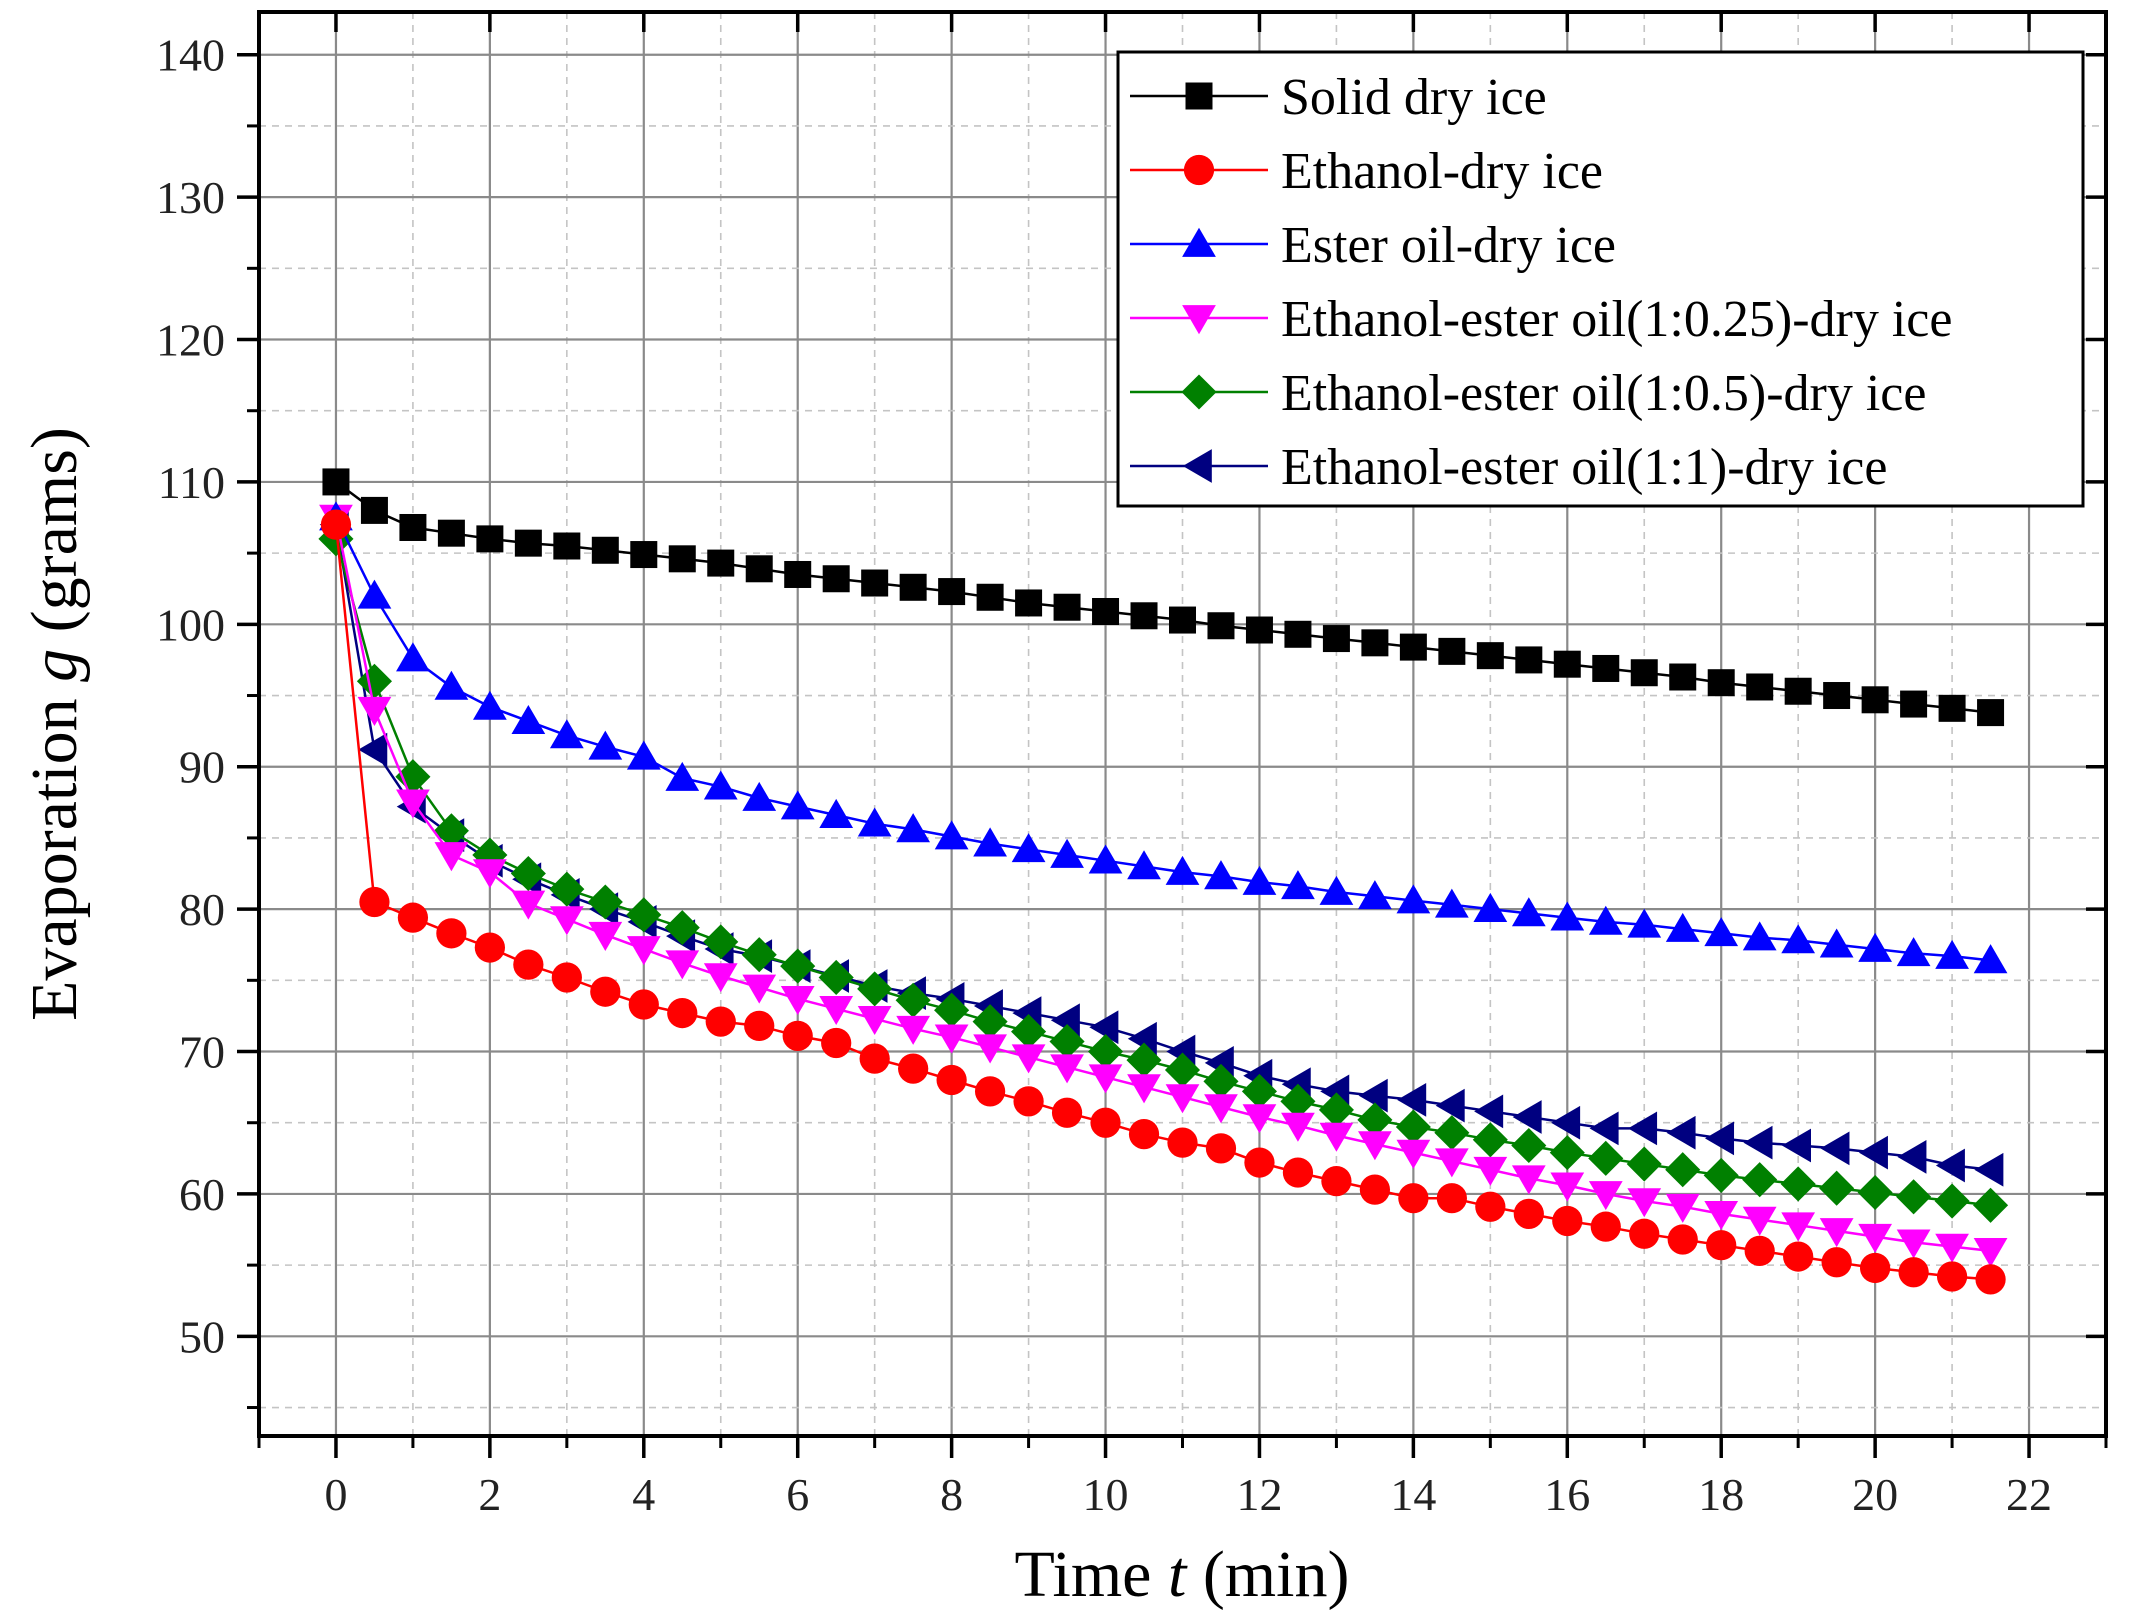 The height and width of the screenshot is (1610, 2130). I want to click on x-tick-label-6: 6, so click(797, 1494).